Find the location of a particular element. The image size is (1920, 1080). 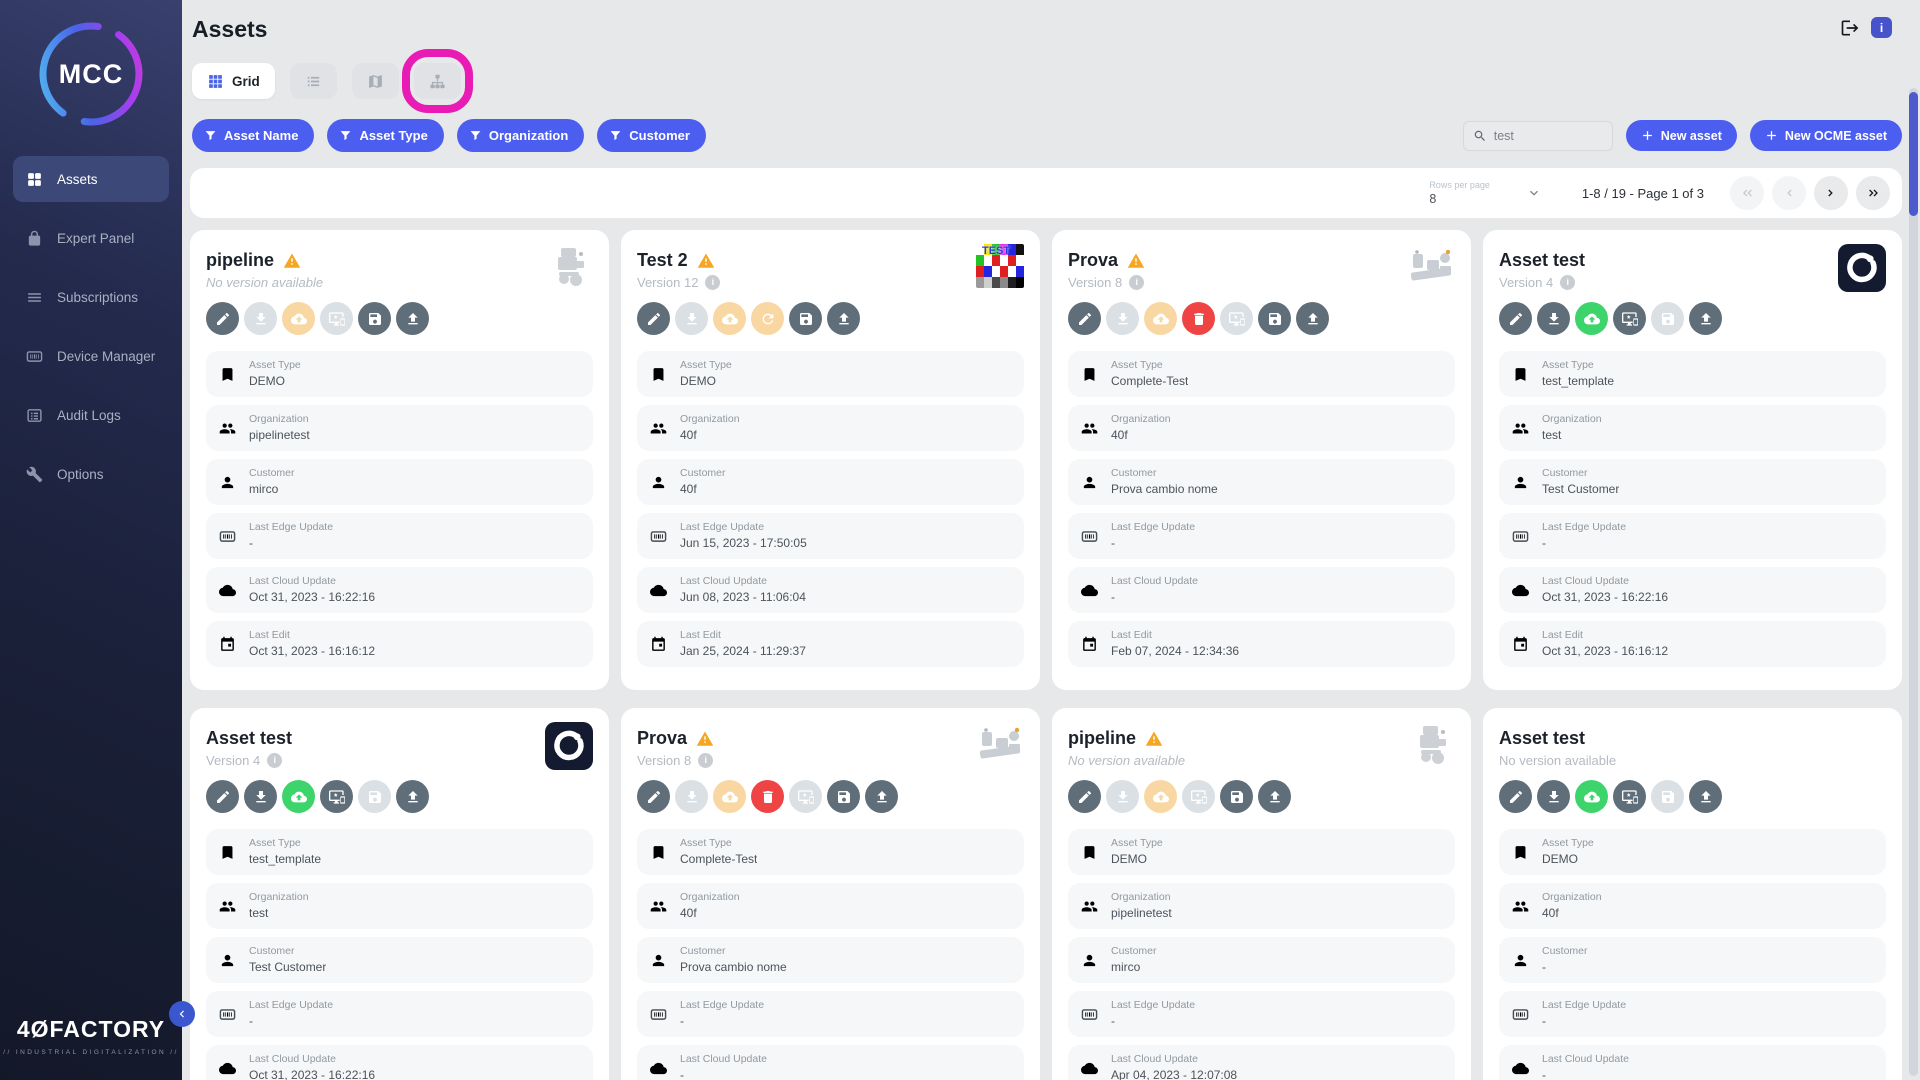

chevron-down-icon is located at coordinates (1534, 193).